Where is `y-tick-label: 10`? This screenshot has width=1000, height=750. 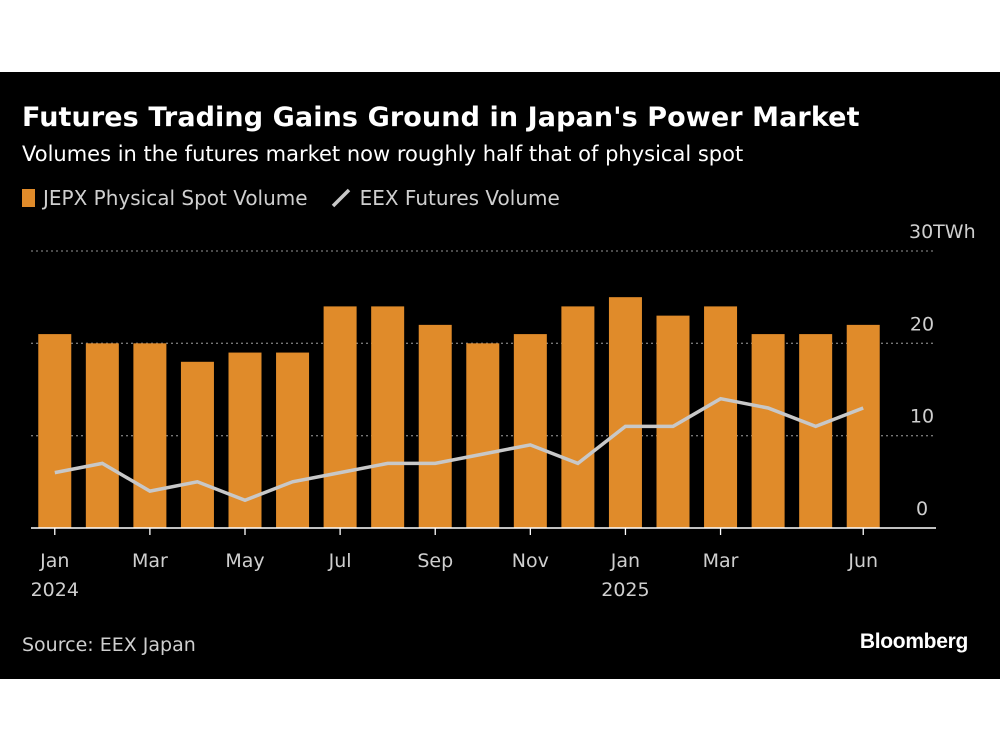 y-tick-label: 10 is located at coordinates (922, 417).